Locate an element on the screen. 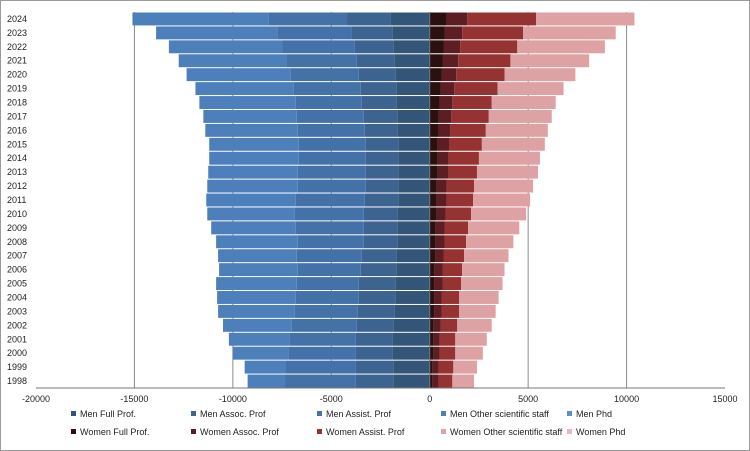 The height and width of the screenshot is (451, 750). legend-item: Women Assist. Prof is located at coordinates (361, 432).